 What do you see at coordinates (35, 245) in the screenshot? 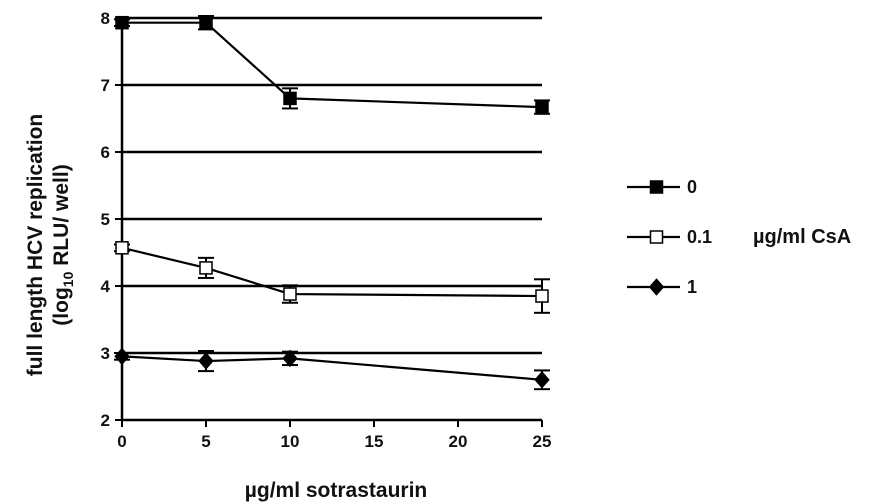
I see `y-axis-title-line1: full length HCV replication` at bounding box center [35, 245].